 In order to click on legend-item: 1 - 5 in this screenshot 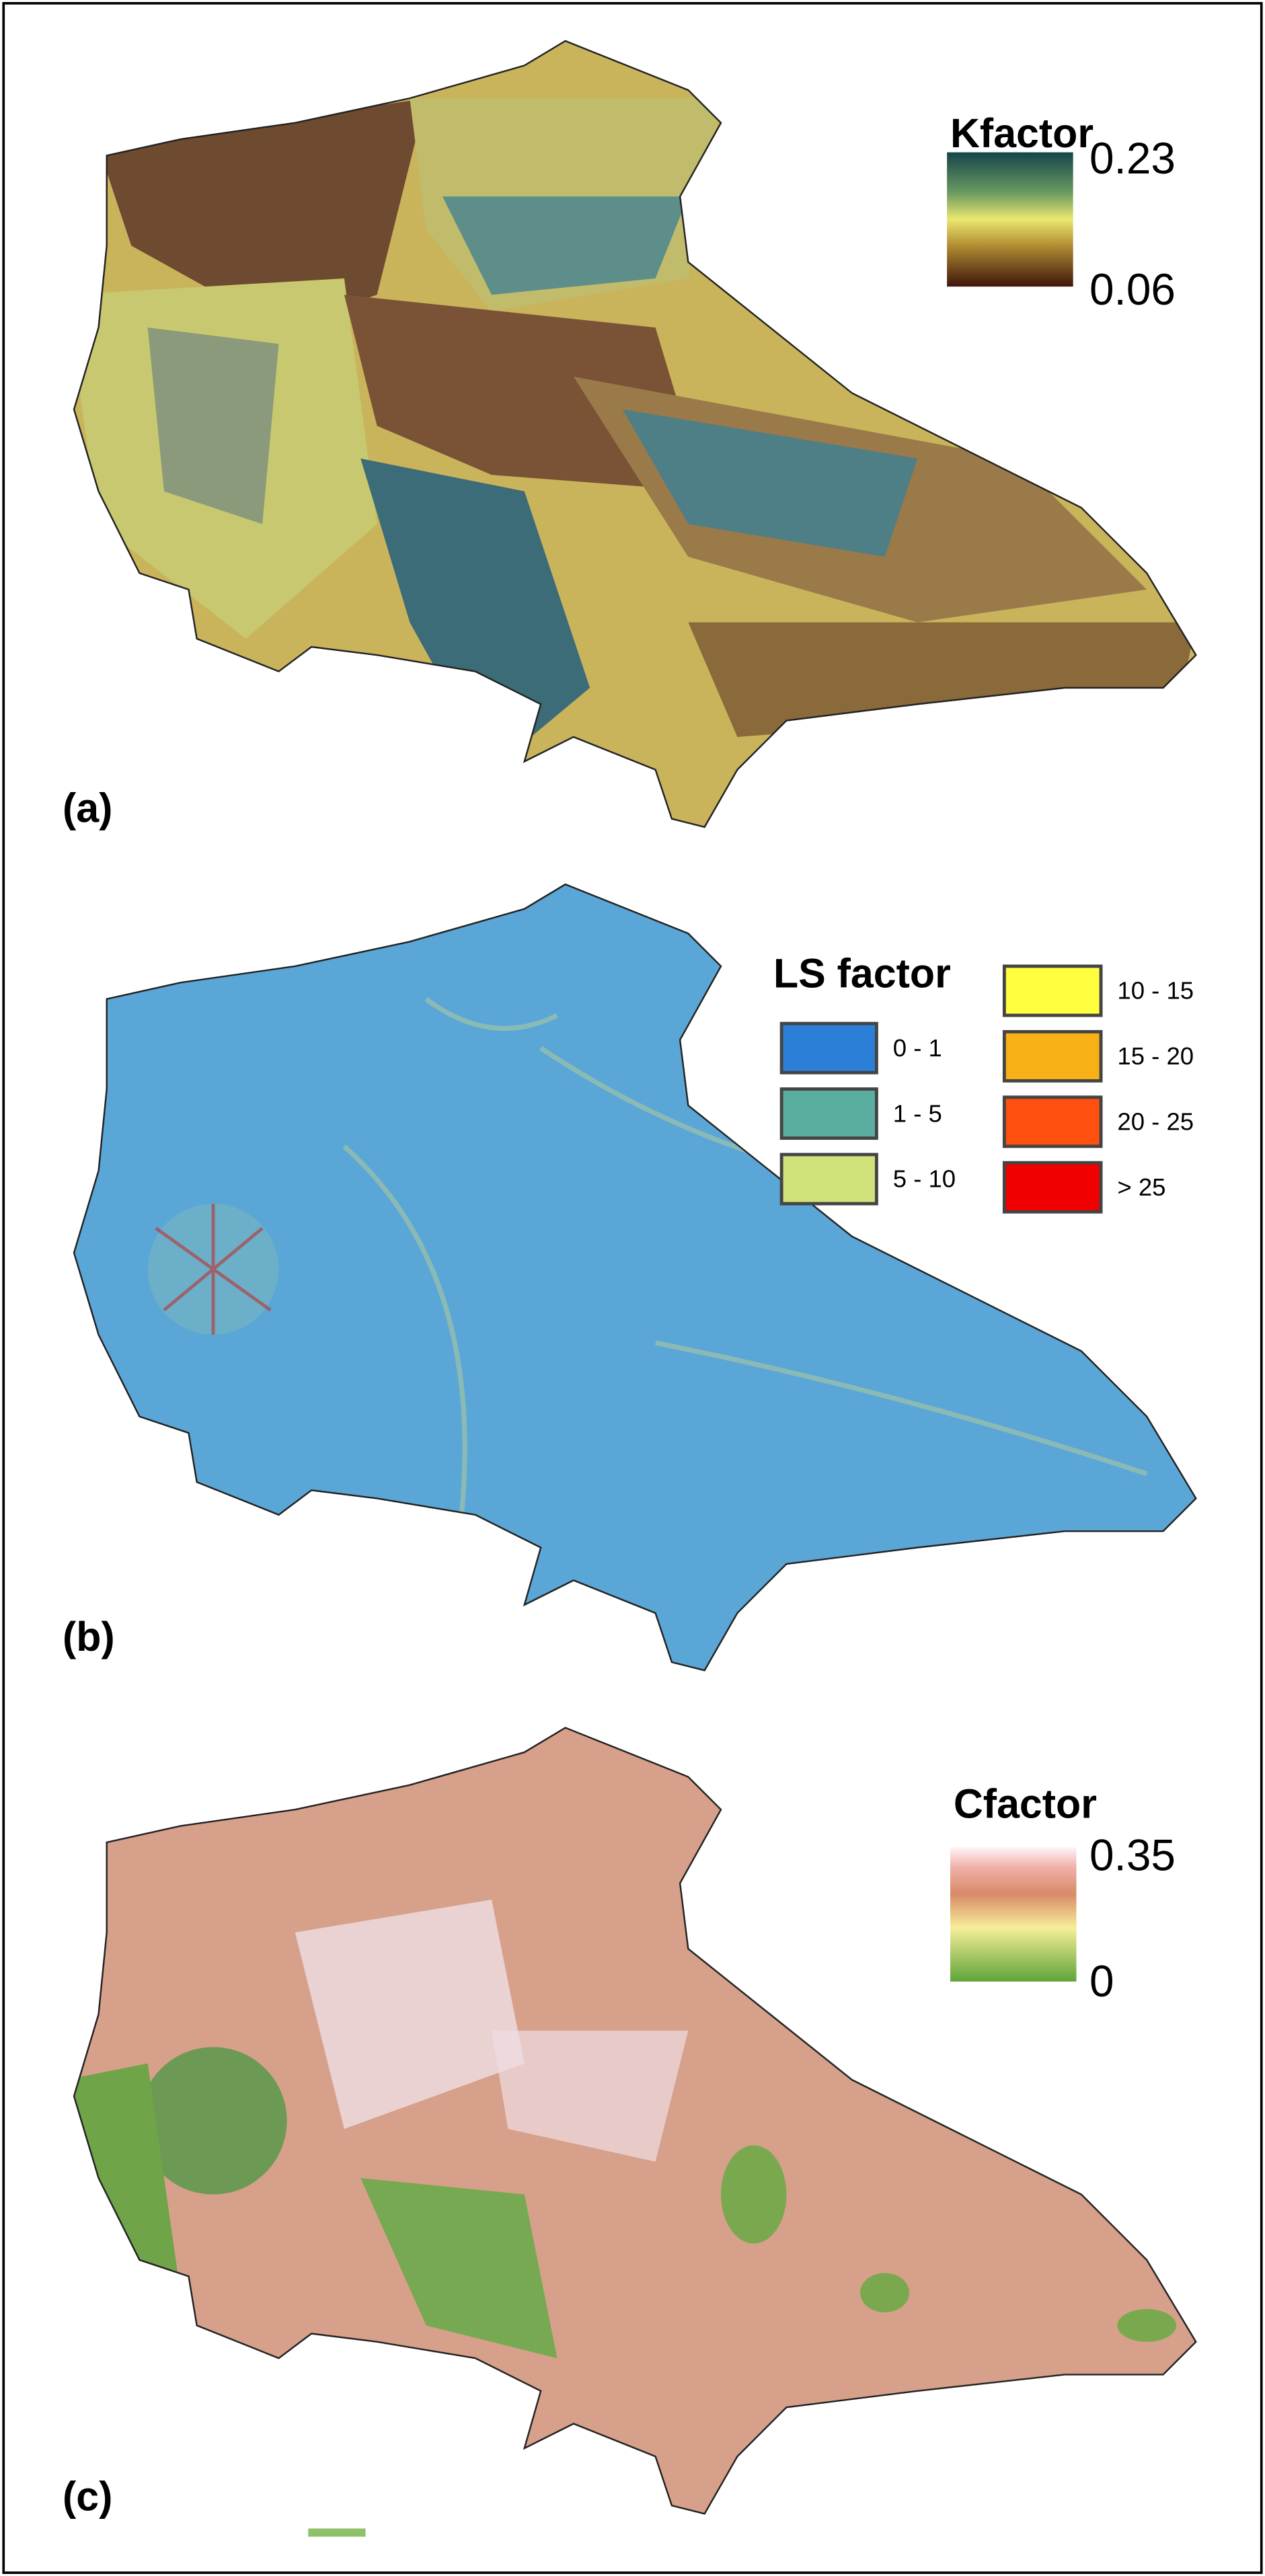, I will do `click(918, 1113)`.